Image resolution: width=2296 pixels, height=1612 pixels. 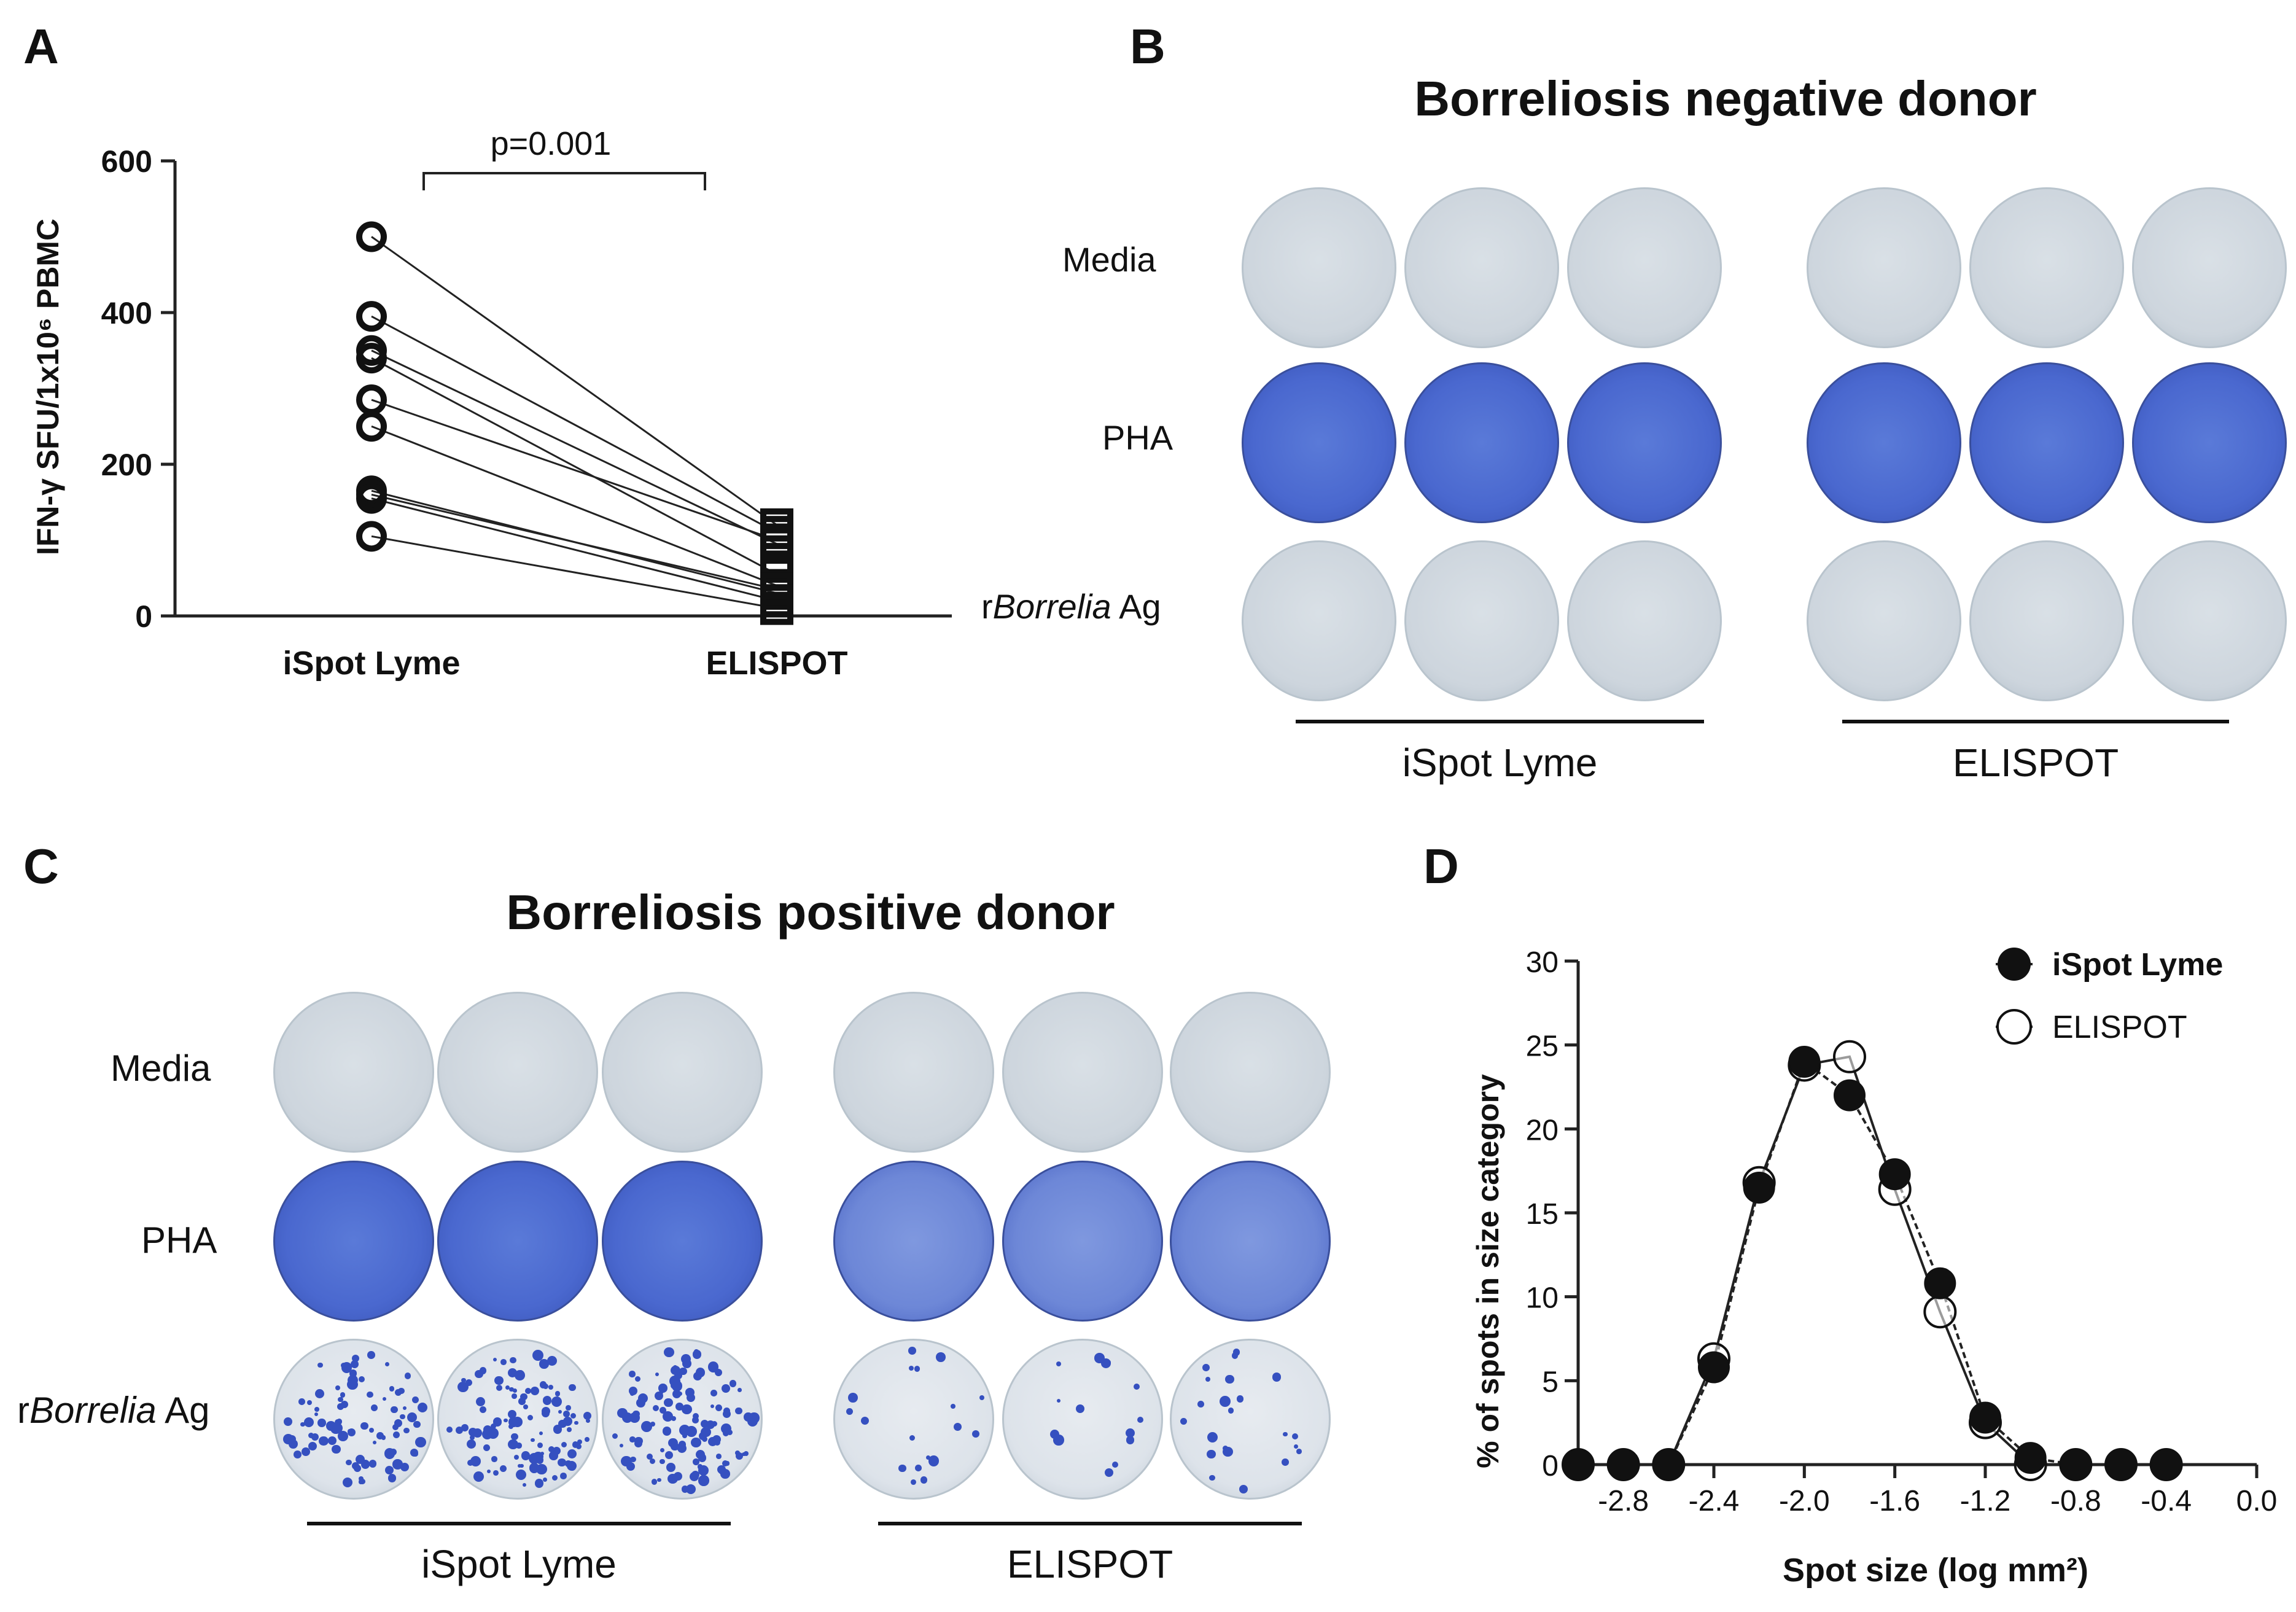 What do you see at coordinates (519, 1564) in the screenshot?
I see `panel-c-group-ispot: iSpot Lyme` at bounding box center [519, 1564].